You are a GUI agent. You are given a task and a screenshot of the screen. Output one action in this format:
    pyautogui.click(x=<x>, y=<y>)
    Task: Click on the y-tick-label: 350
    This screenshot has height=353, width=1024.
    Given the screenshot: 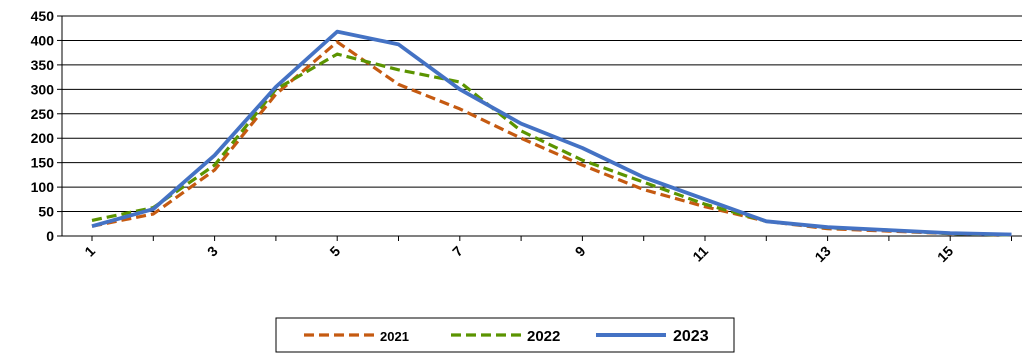 What is the action you would take?
    pyautogui.click(x=43, y=65)
    